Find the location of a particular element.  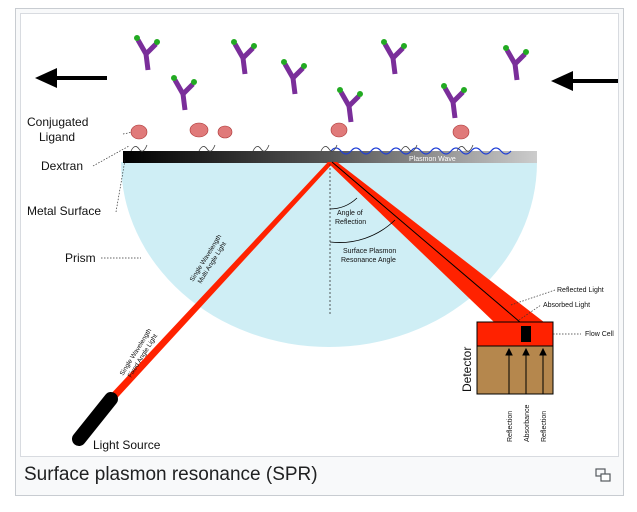

flow-arrow-right-icon is located at coordinates (584, 81).